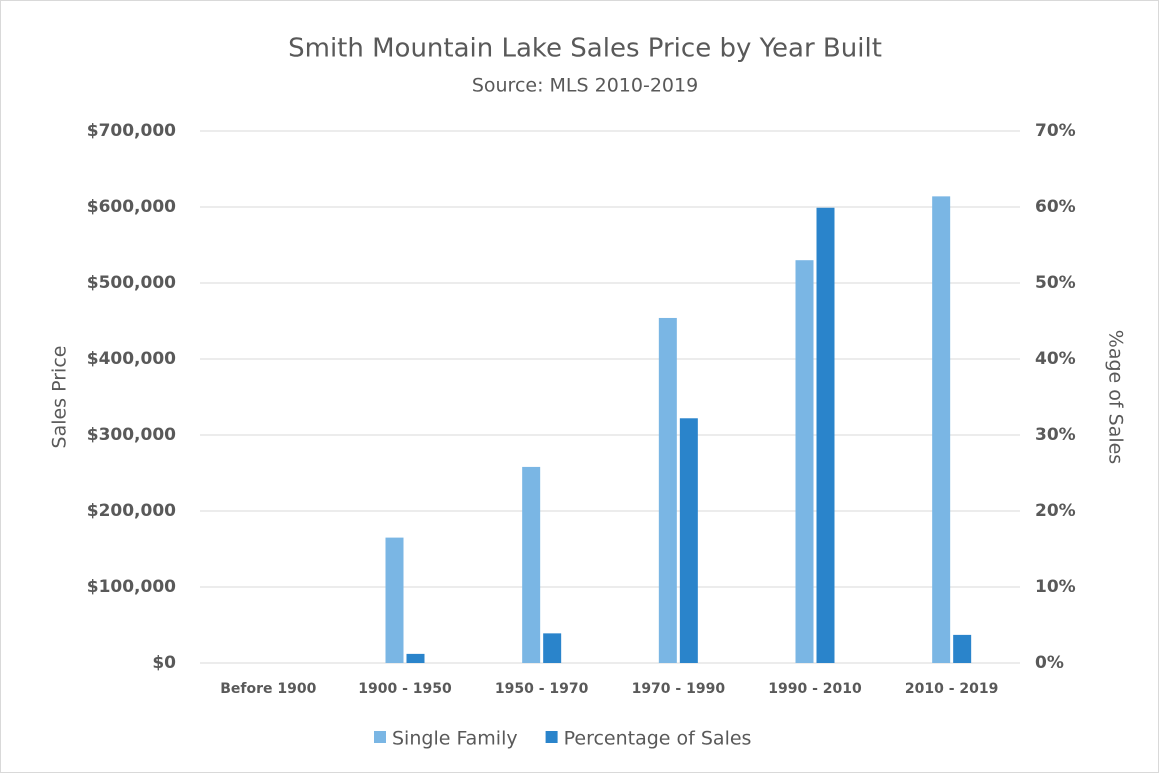 The image size is (1159, 773). What do you see at coordinates (1049, 663) in the screenshot?
I see `y2-tick-label: 0%` at bounding box center [1049, 663].